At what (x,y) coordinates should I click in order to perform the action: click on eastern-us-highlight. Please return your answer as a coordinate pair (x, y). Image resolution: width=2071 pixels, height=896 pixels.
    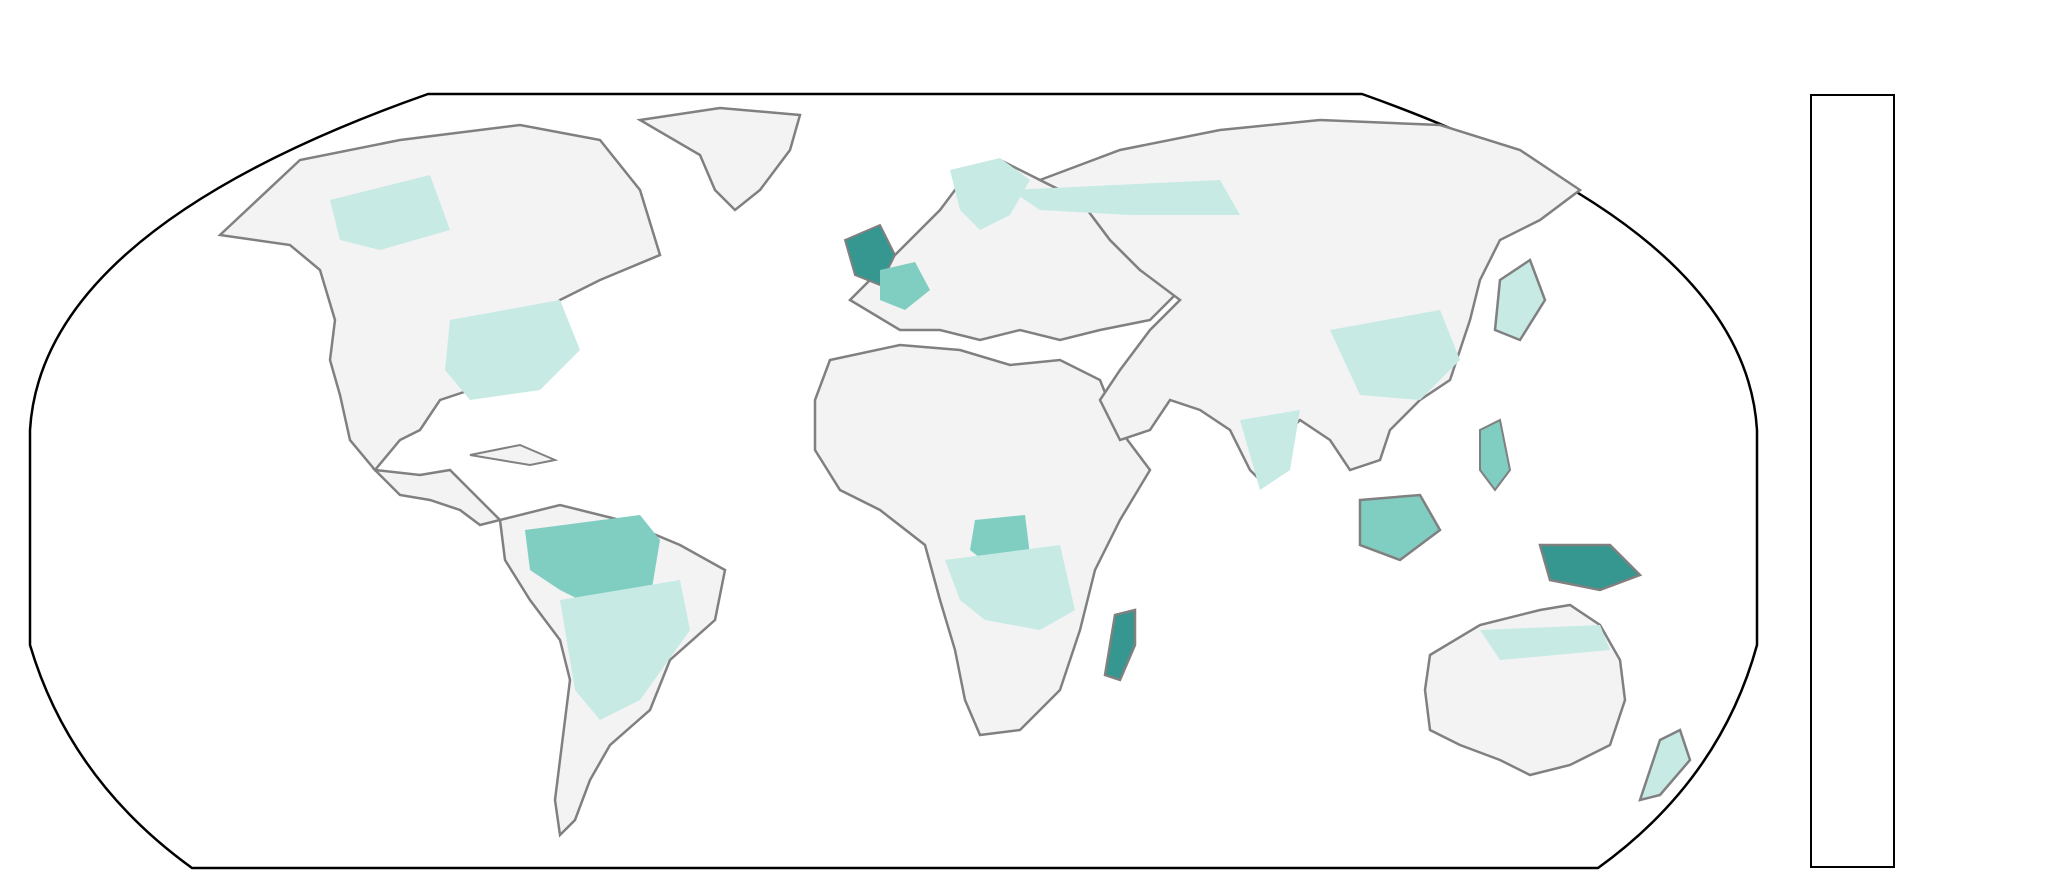
    Looking at the image, I should click on (512, 350).